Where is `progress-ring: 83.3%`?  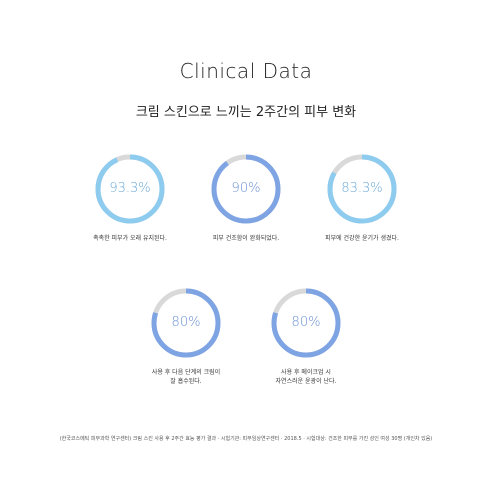
progress-ring: 83.3% is located at coordinates (362, 189).